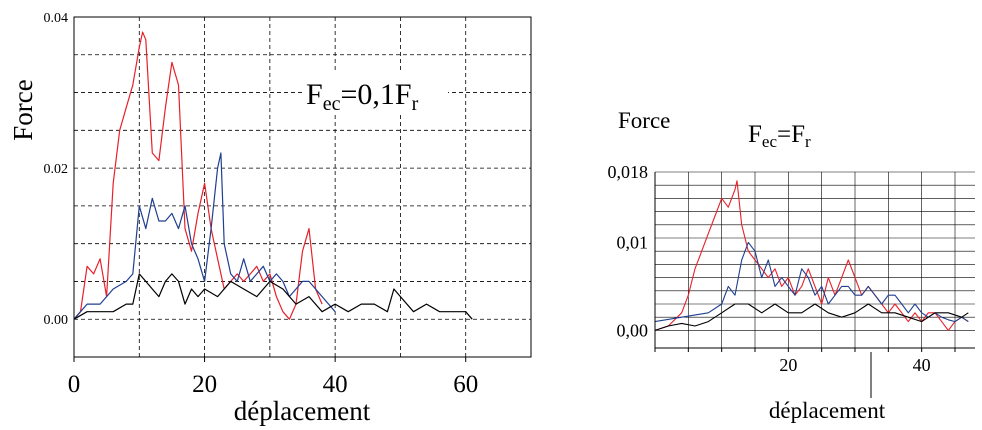  Describe the element at coordinates (770, 141) in the screenshot. I see `right-annotation-sub1: ec` at that location.